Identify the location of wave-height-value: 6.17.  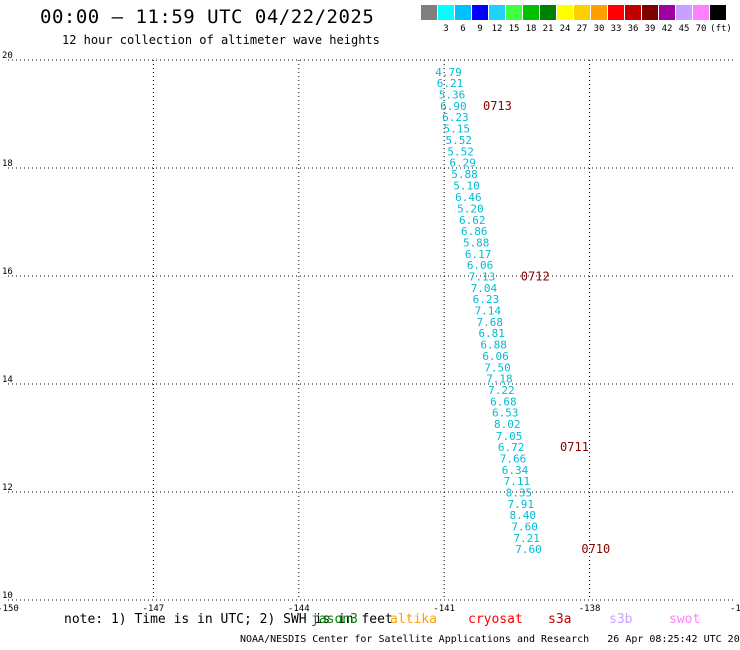
(478, 254).